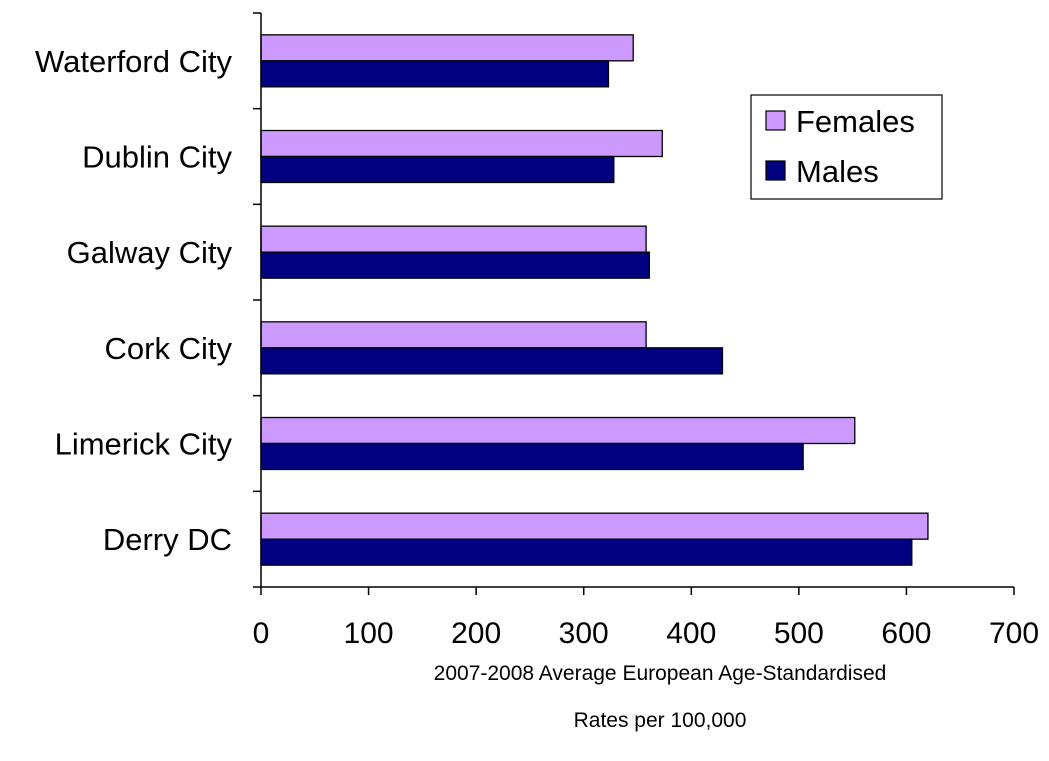 This screenshot has height=761, width=1049. What do you see at coordinates (837, 171) in the screenshot?
I see `legend-label-males: Males` at bounding box center [837, 171].